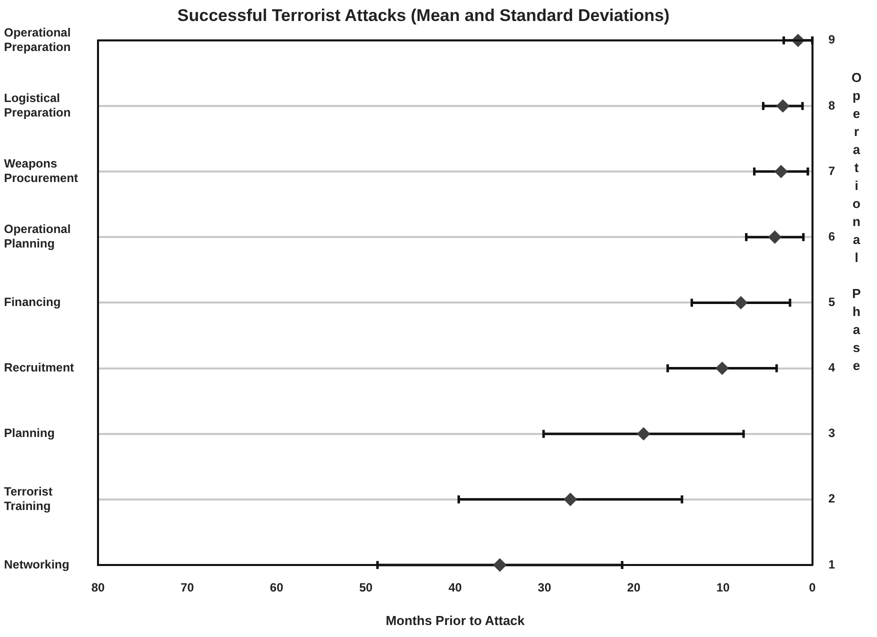 The height and width of the screenshot is (637, 877). I want to click on y-tick-label: Recruitment, so click(39, 367).